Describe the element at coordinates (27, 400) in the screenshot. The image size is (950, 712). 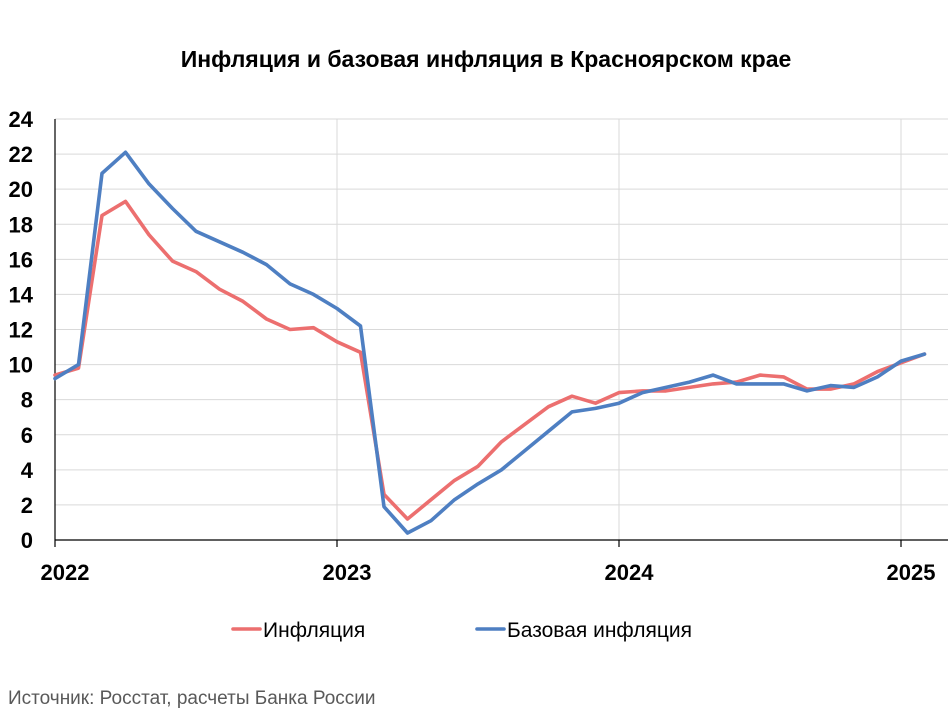
I see `y-tick-label: 8` at that location.